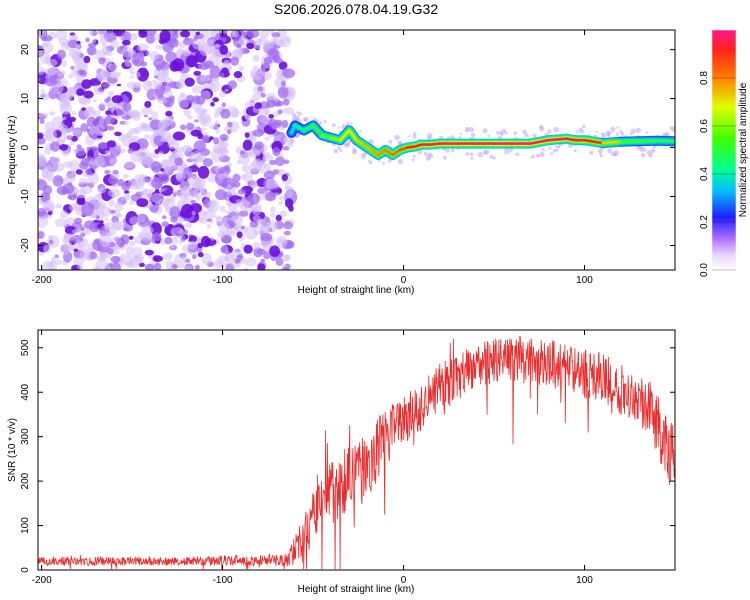  What do you see at coordinates (374, 152) in the screenshot?
I see `ridge-segment` at bounding box center [374, 152].